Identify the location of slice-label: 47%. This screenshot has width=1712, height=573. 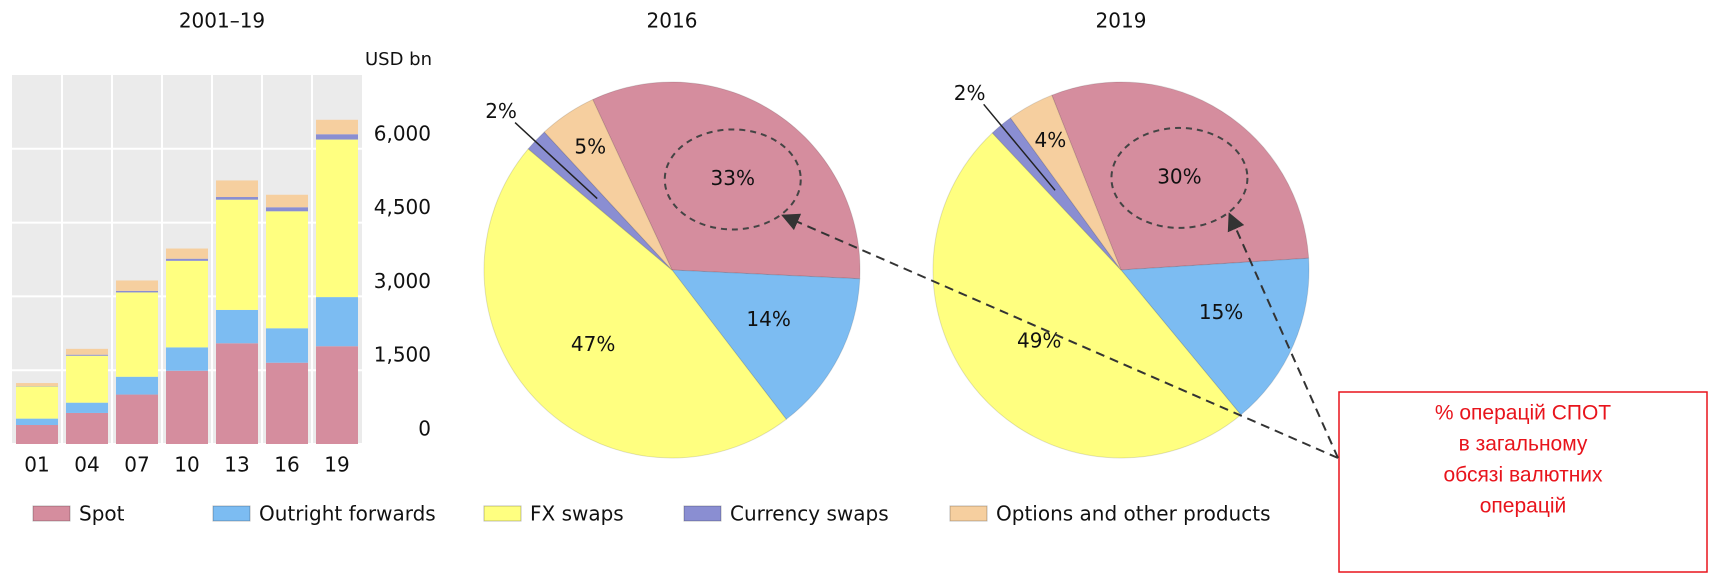
(593, 344).